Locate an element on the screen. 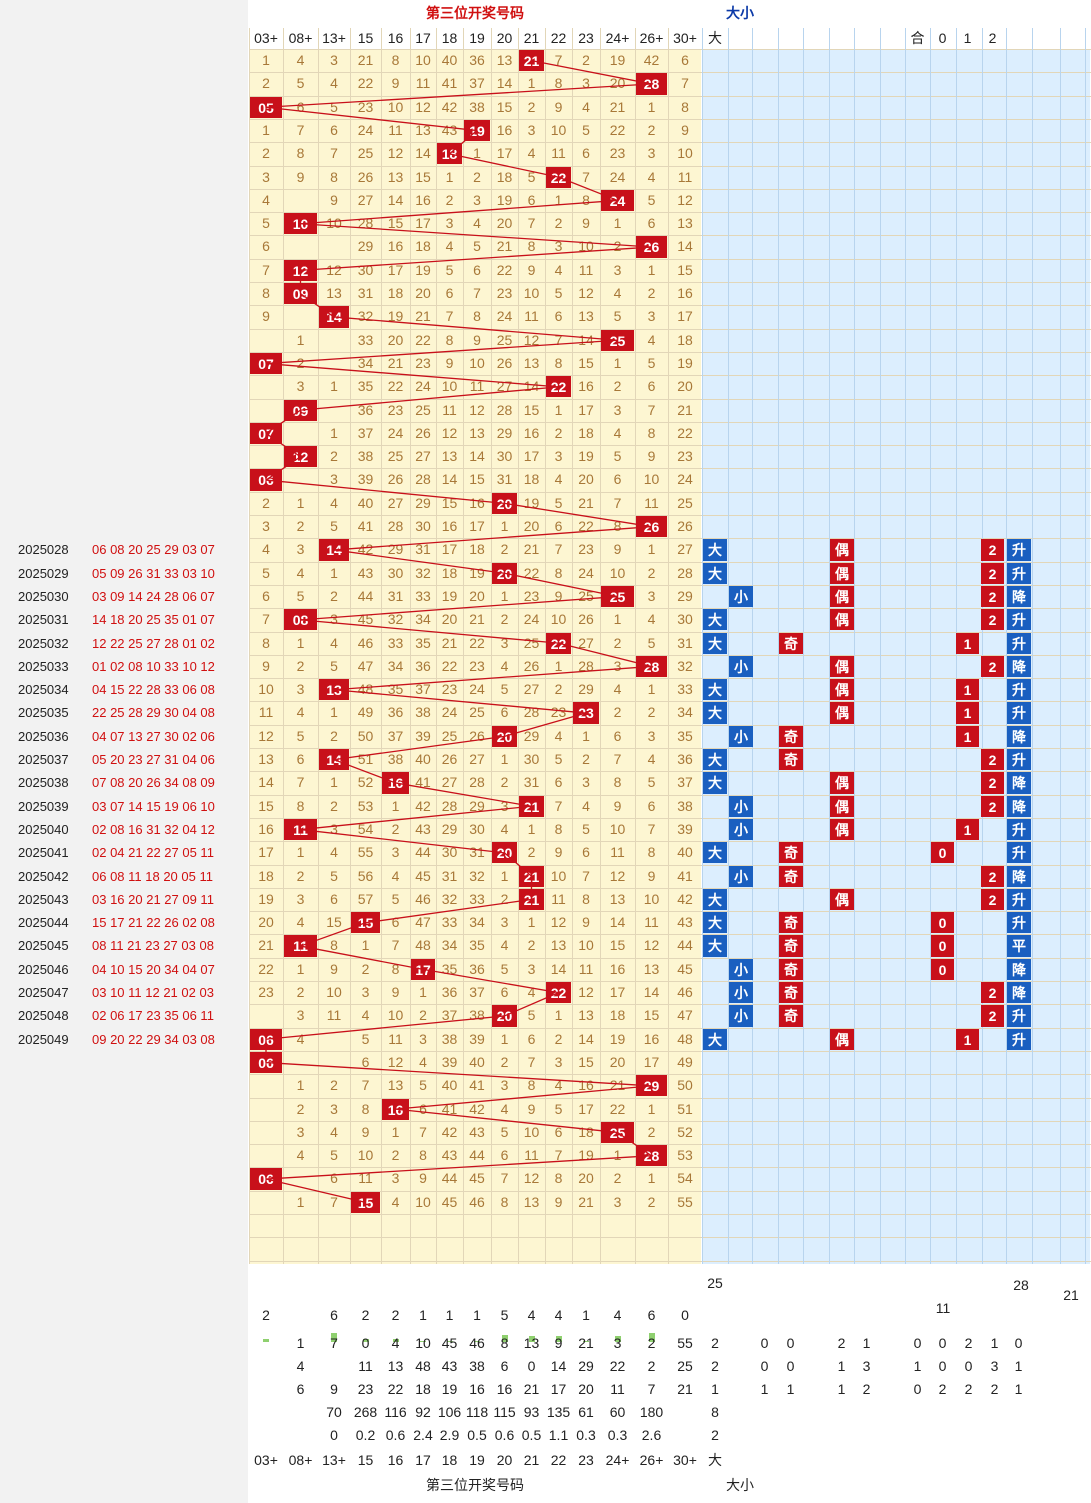 Image resolution: width=1091 pixels, height=1503 pixels. grid-cell: 31 is located at coordinates (365, 293).